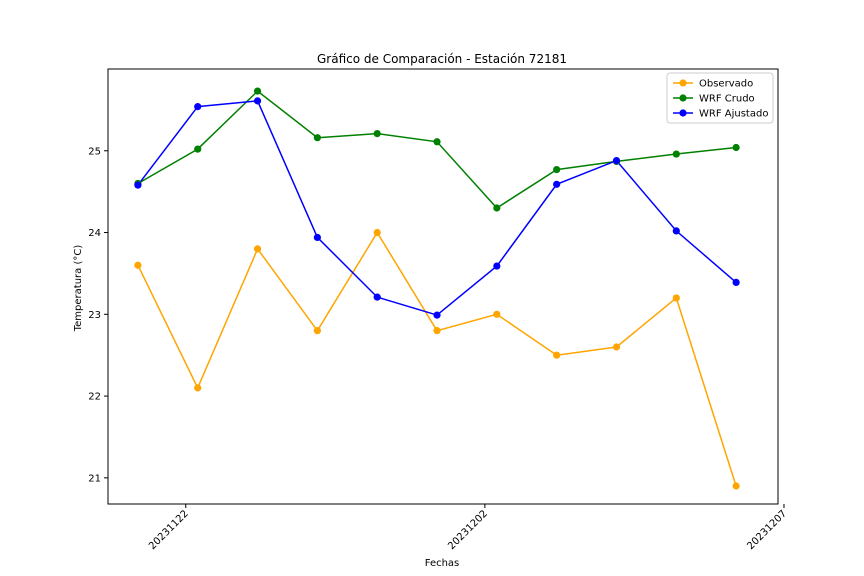 The width and height of the screenshot is (864, 576). What do you see at coordinates (94, 478) in the screenshot?
I see `y-tick-label: 21` at bounding box center [94, 478].